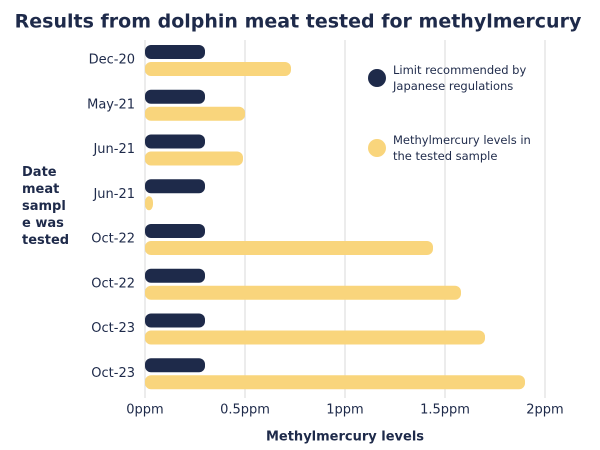  I want to click on x-tick-label: 0.5ppm, so click(245, 410).